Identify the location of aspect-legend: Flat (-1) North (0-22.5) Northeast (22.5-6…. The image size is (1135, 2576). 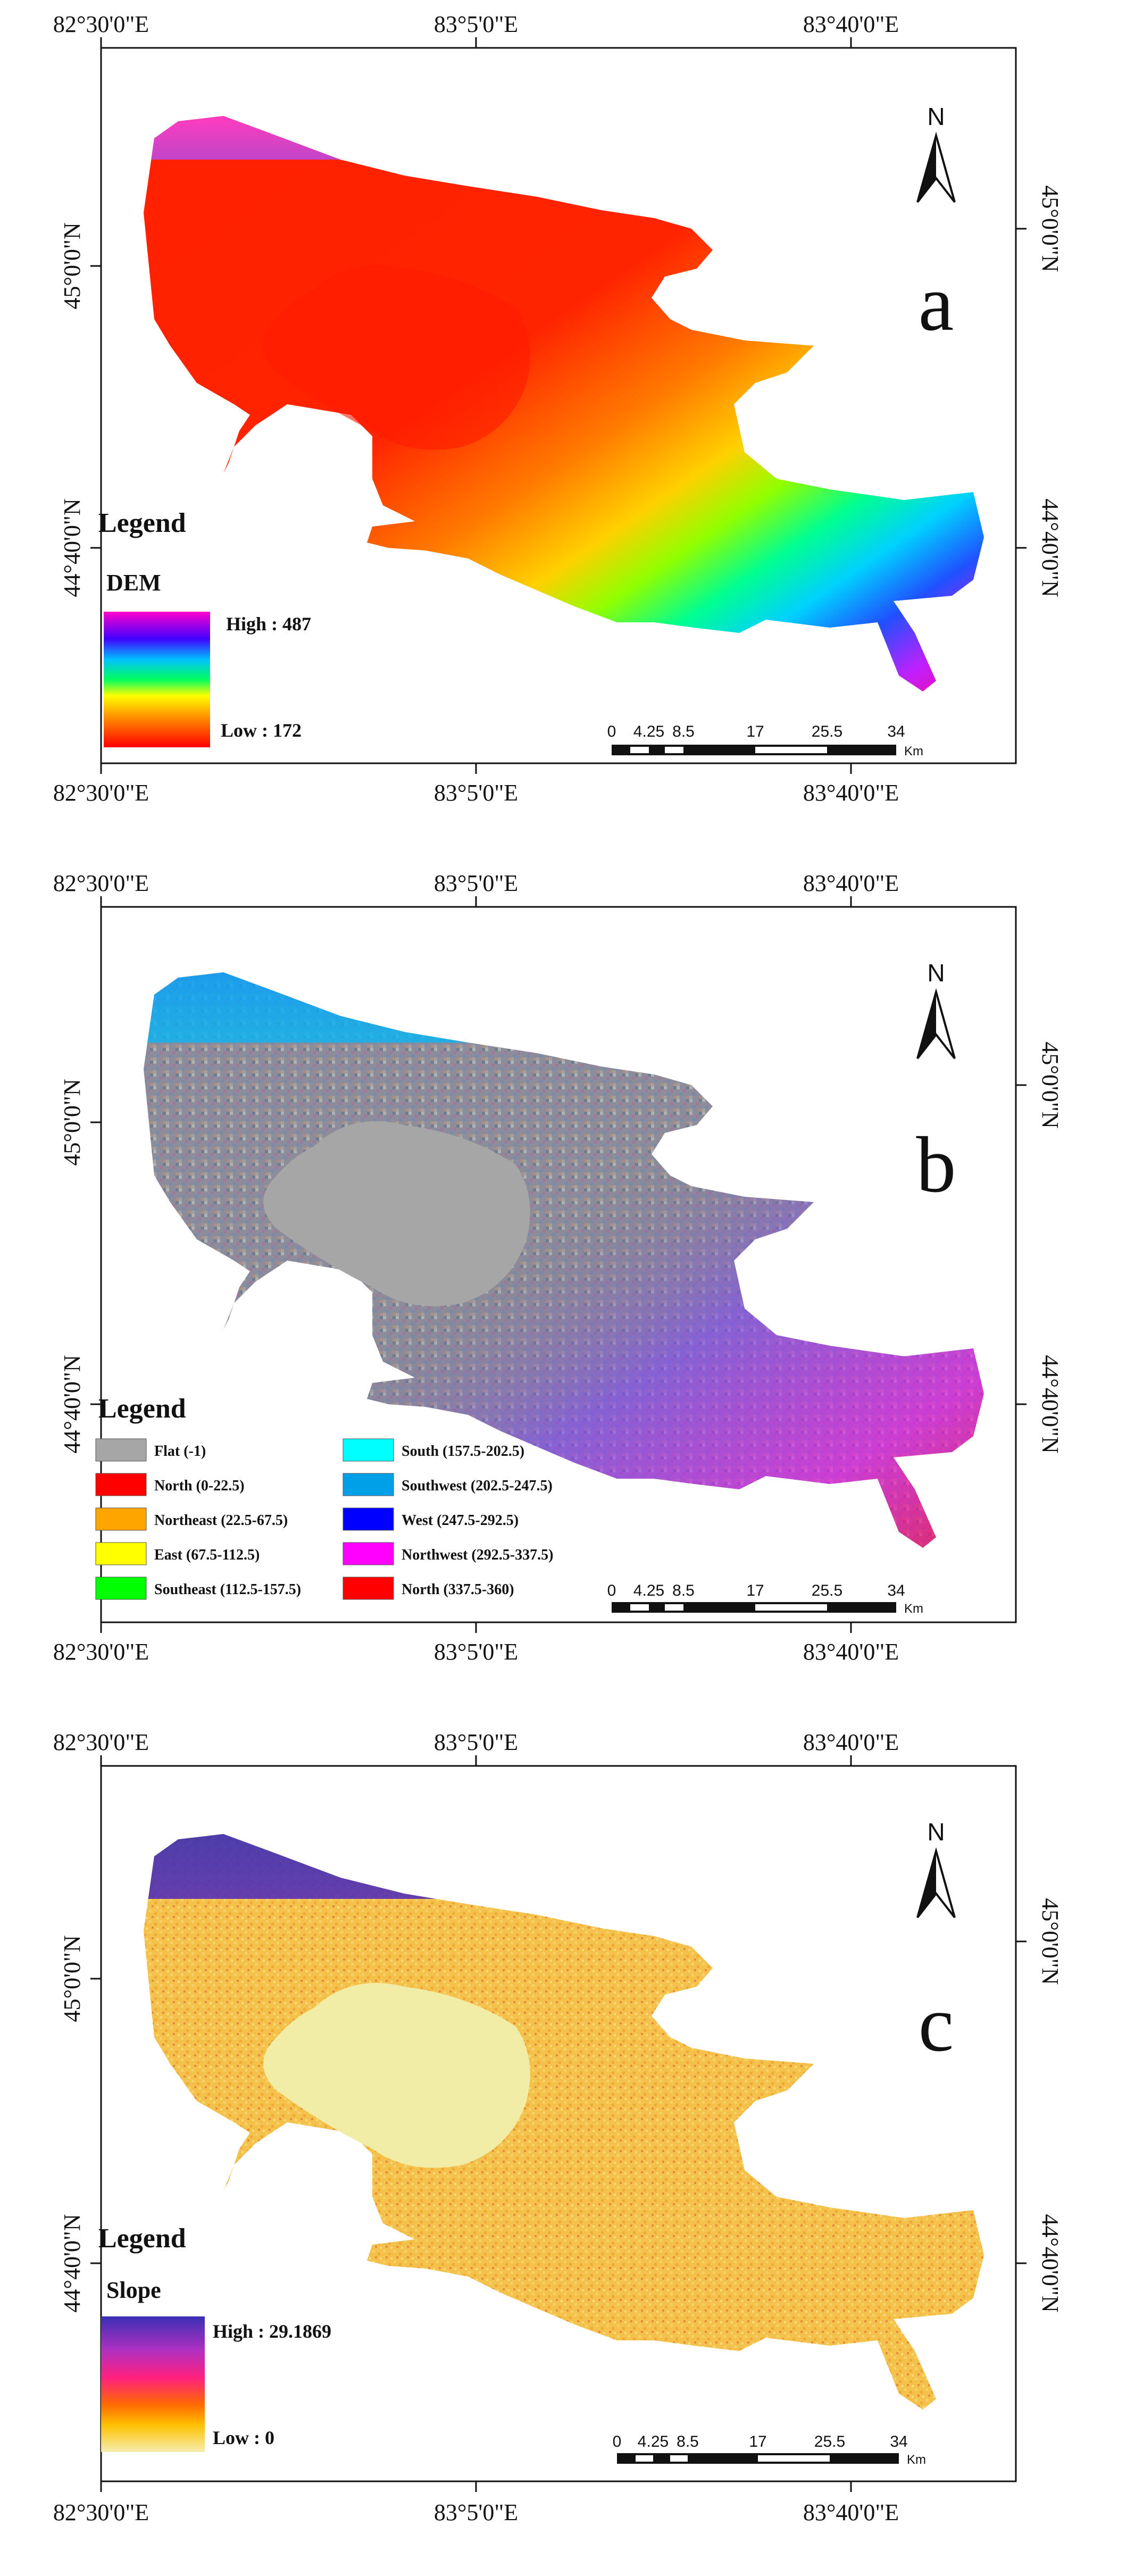
(324, 1519).